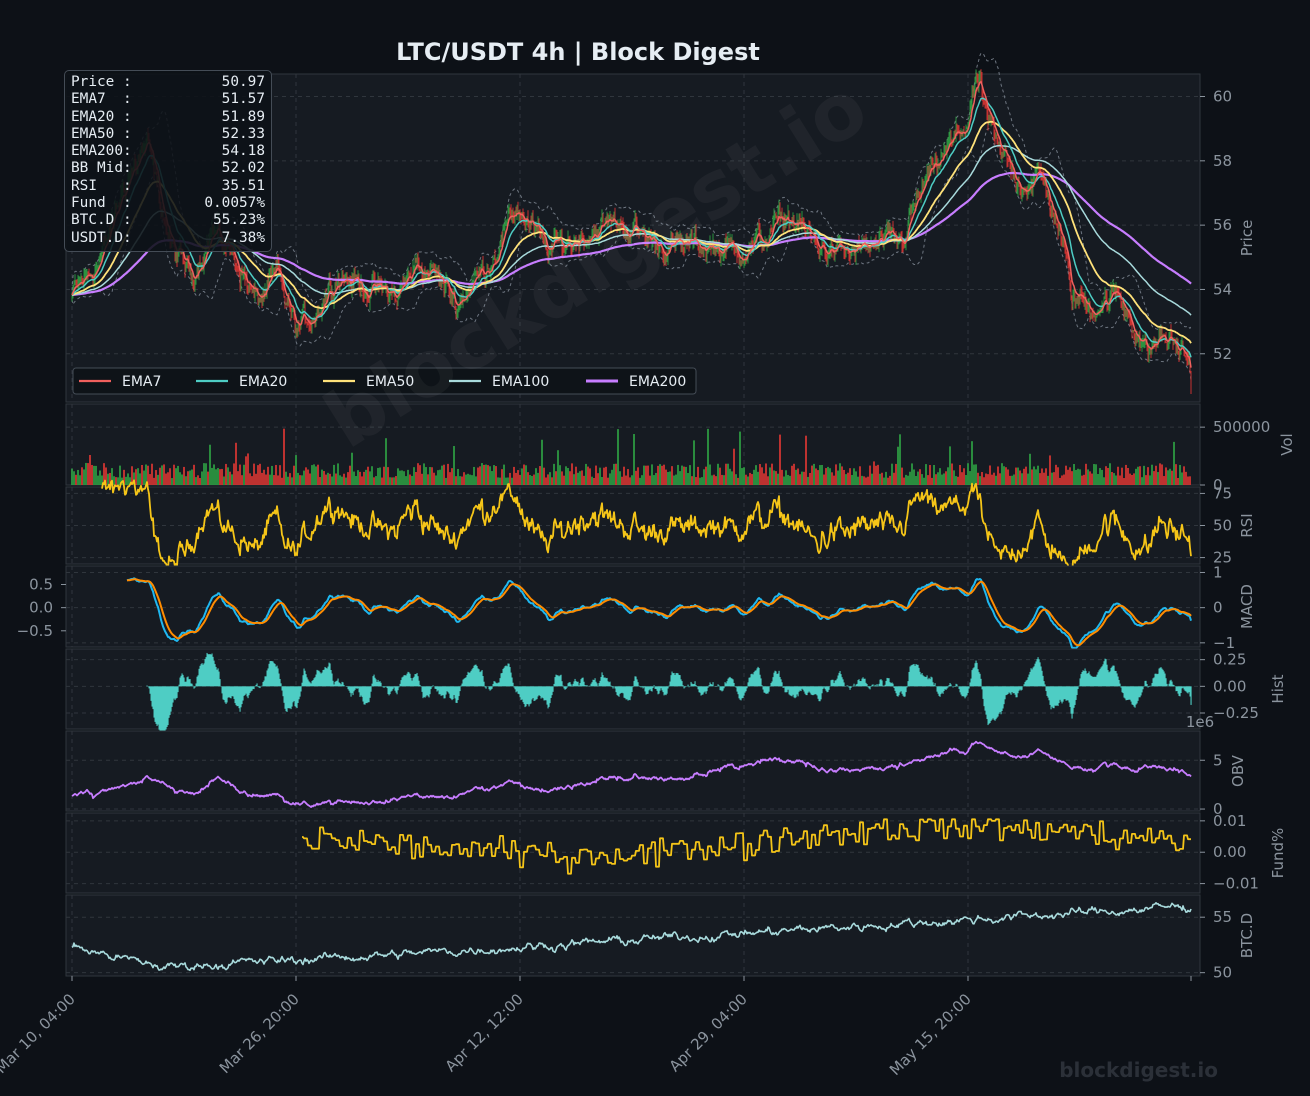  What do you see at coordinates (1241, 427) in the screenshot?
I see `vol-ytick-label: 500000` at bounding box center [1241, 427].